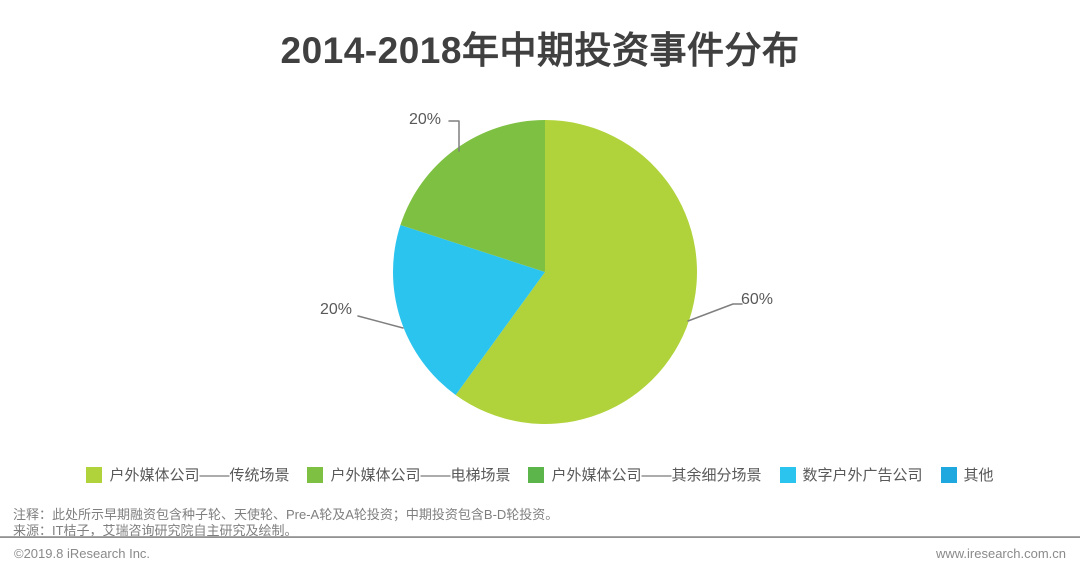  What do you see at coordinates (540, 537) in the screenshot?
I see `footer-divider` at bounding box center [540, 537].